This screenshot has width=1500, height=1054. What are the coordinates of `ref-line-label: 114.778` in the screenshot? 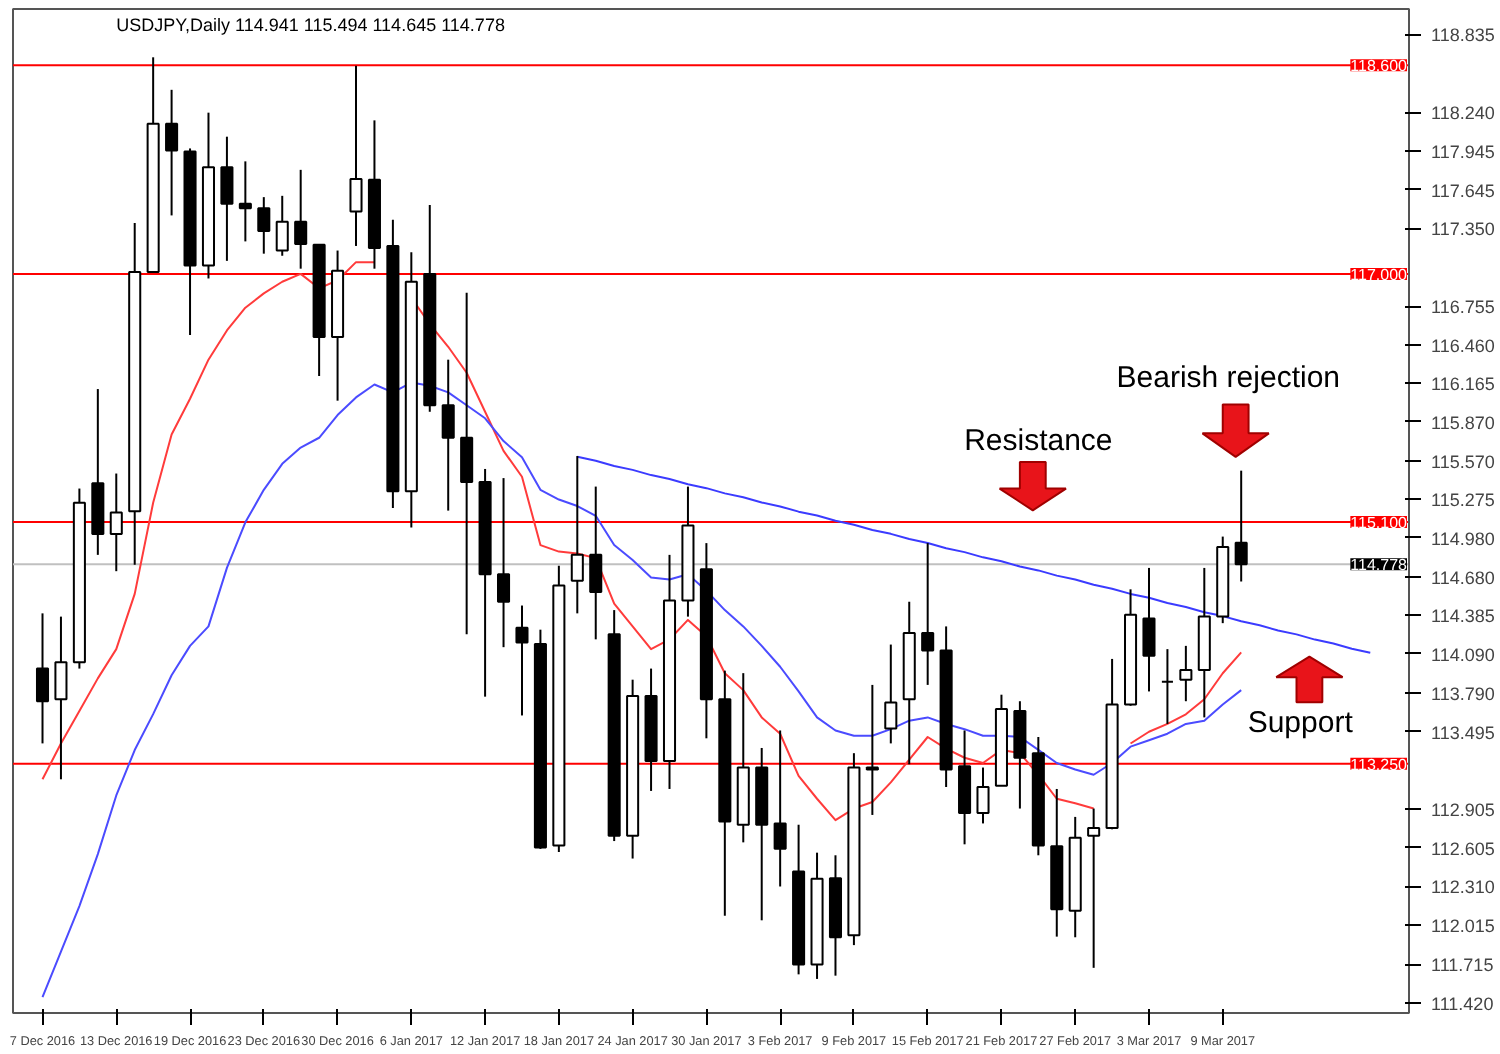 It's located at (1379, 565).